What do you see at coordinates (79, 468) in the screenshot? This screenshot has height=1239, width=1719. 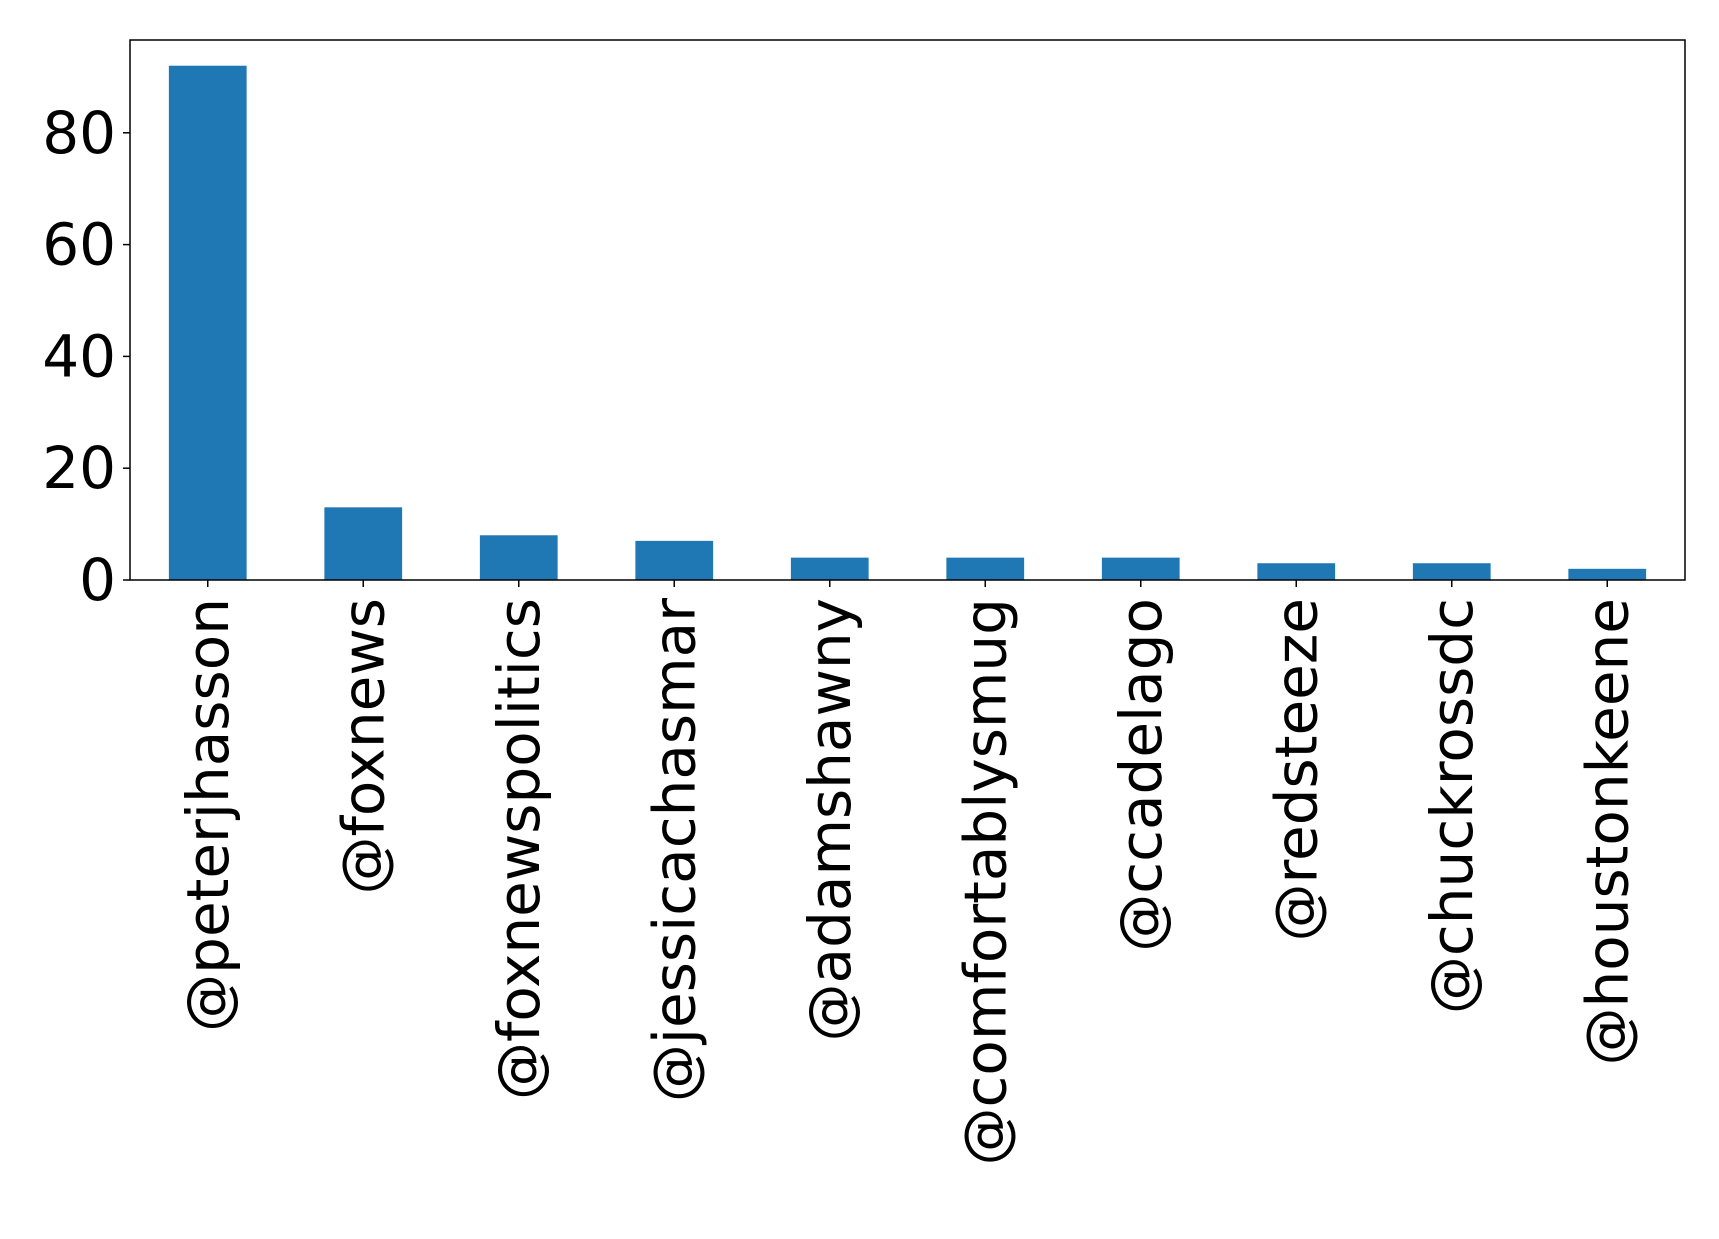 I see `y-tick-label: 20` at bounding box center [79, 468].